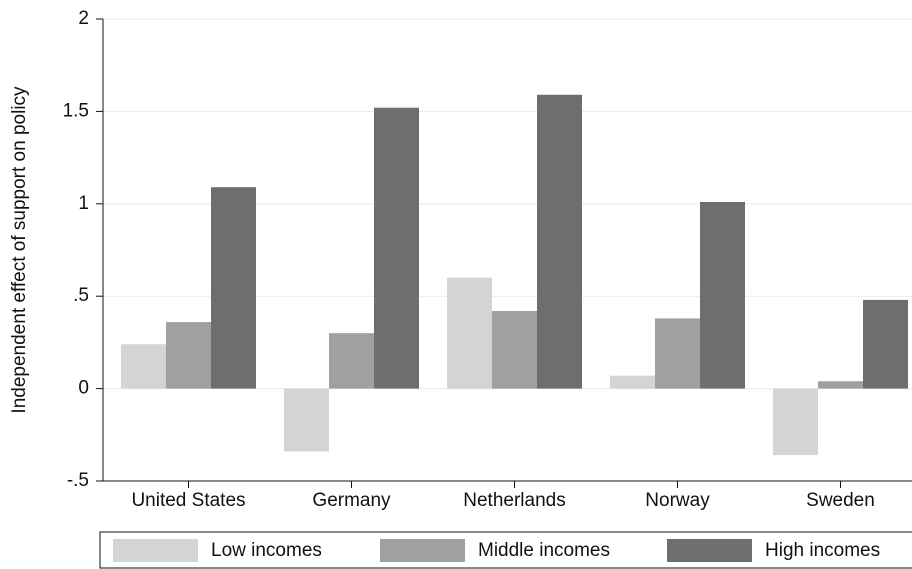  Describe the element at coordinates (840, 500) in the screenshot. I see `x-tick-label: Sweden` at that location.